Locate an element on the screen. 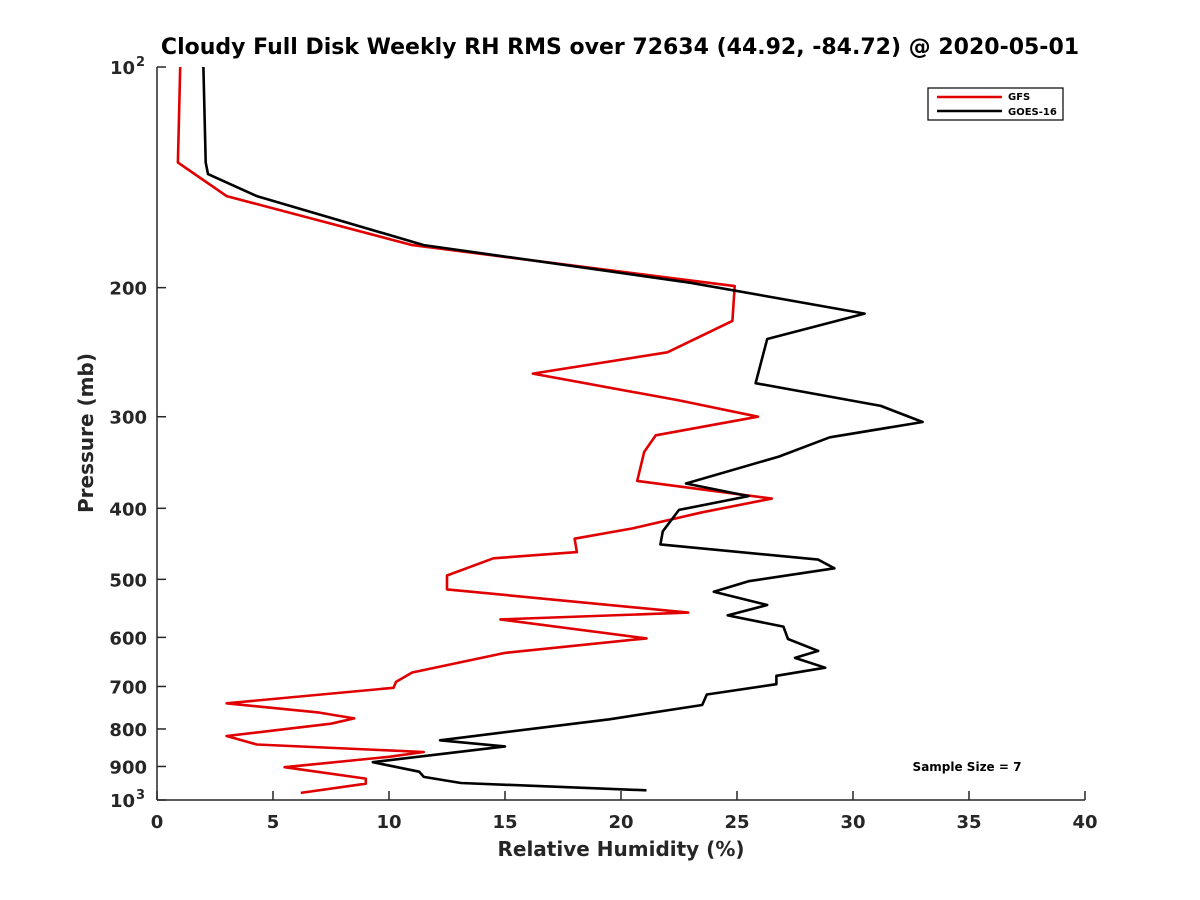  legend-box is located at coordinates (995, 104).